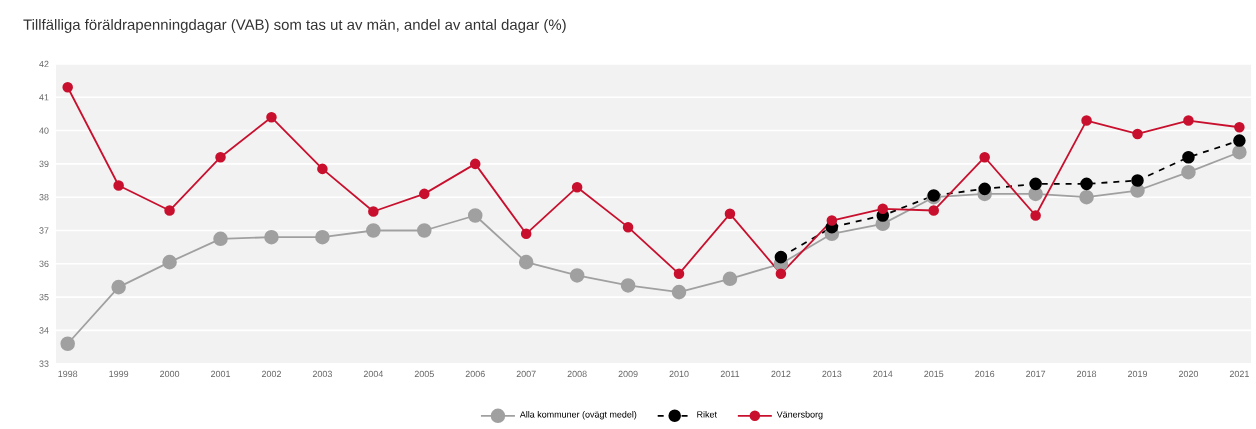  I want to click on y-tick-label: 35, so click(44, 297).